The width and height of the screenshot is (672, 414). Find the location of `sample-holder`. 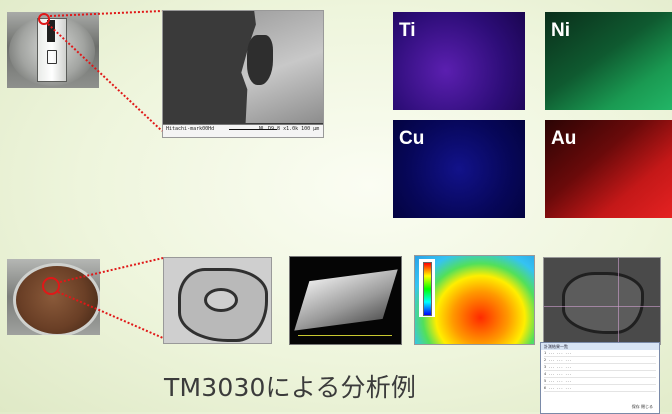

sample-holder is located at coordinates (52, 50).